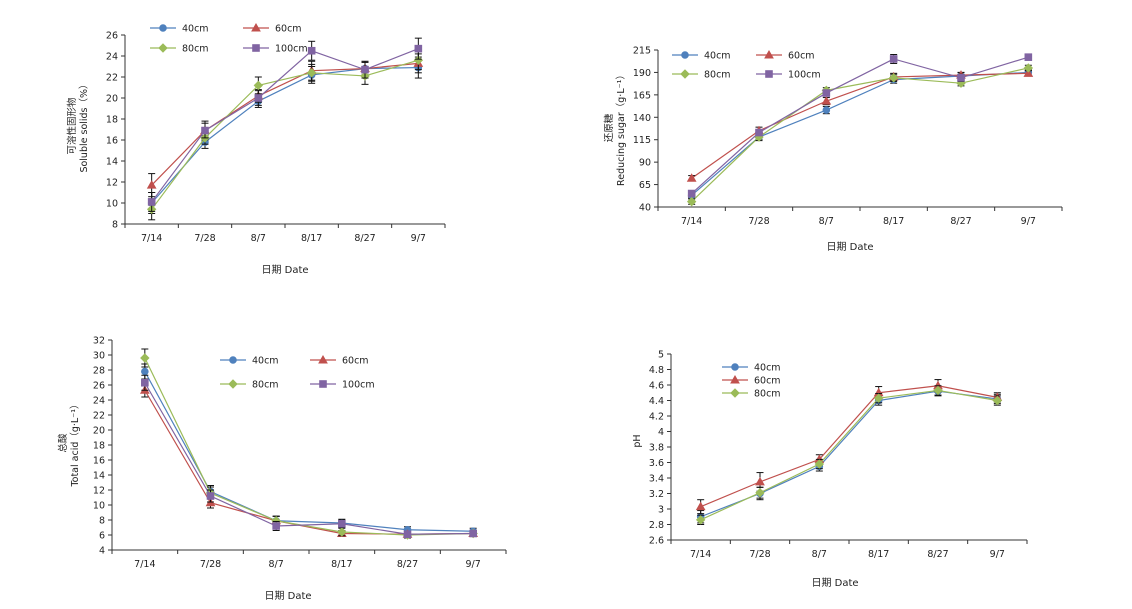  I want to click on series-line-60cm, so click(860, 125).